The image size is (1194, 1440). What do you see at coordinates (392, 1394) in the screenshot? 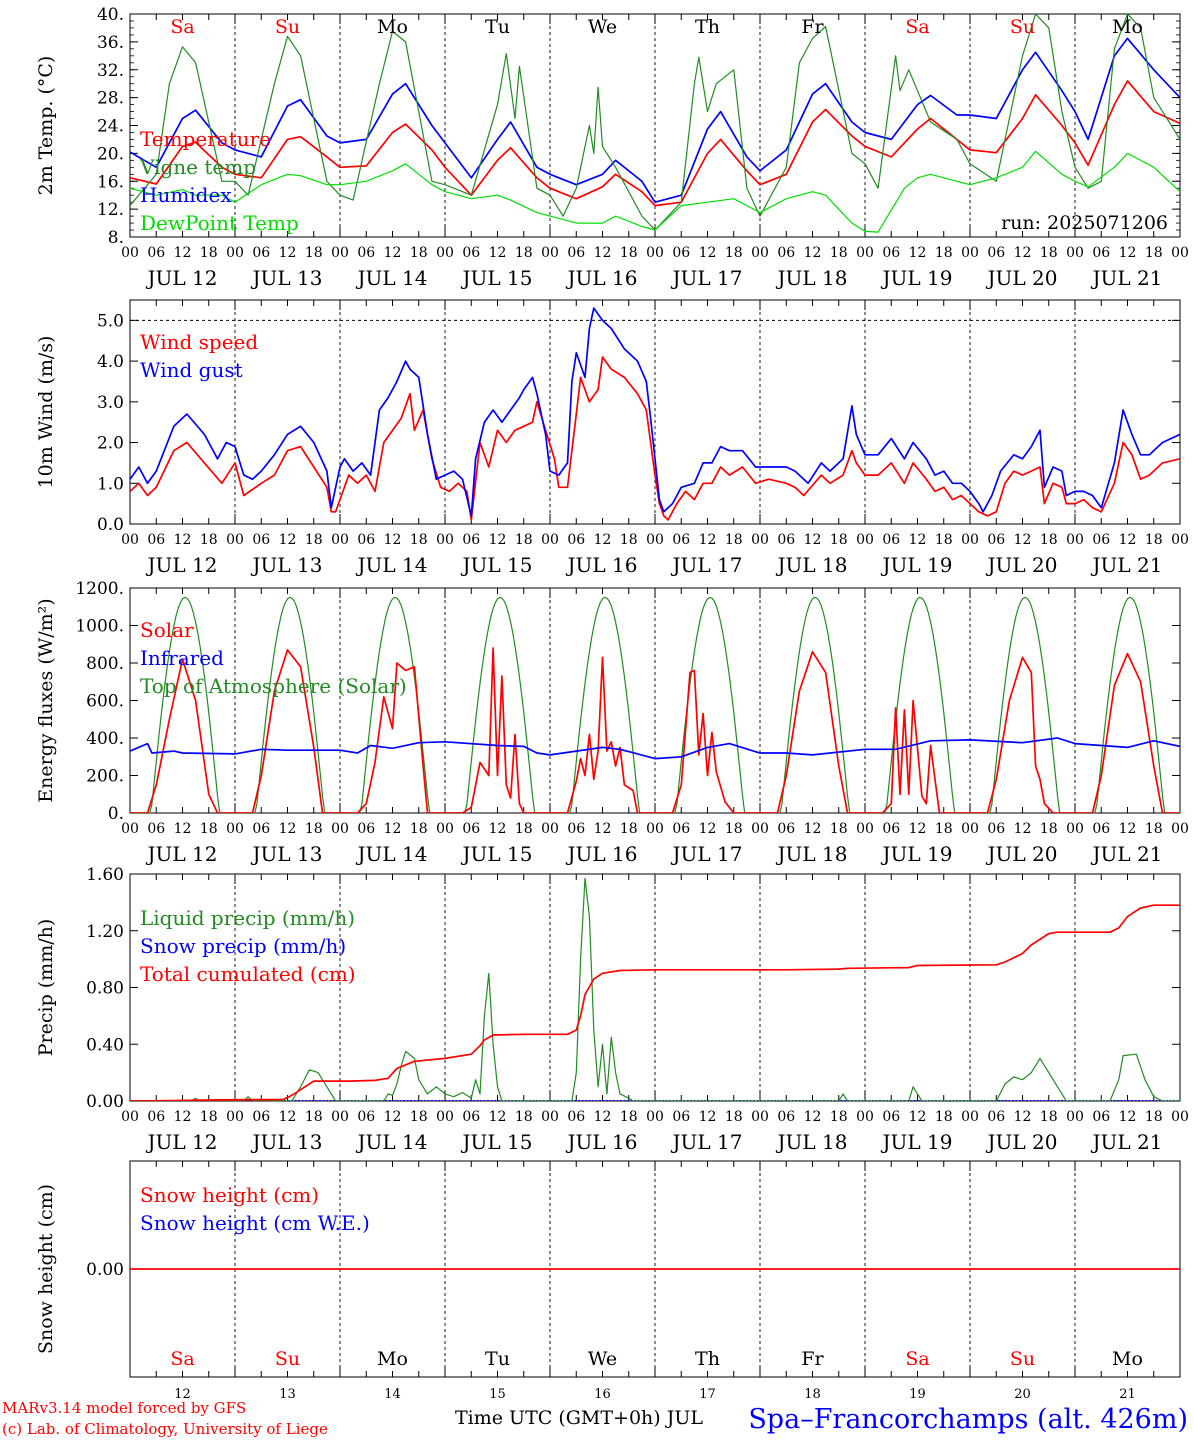
I see `day-number: 14` at bounding box center [392, 1394].